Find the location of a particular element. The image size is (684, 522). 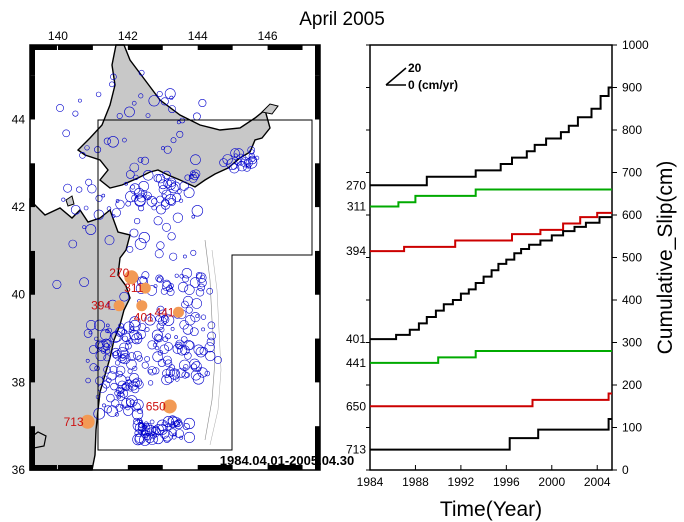

y-tick-label: 600 is located at coordinates (632, 215).